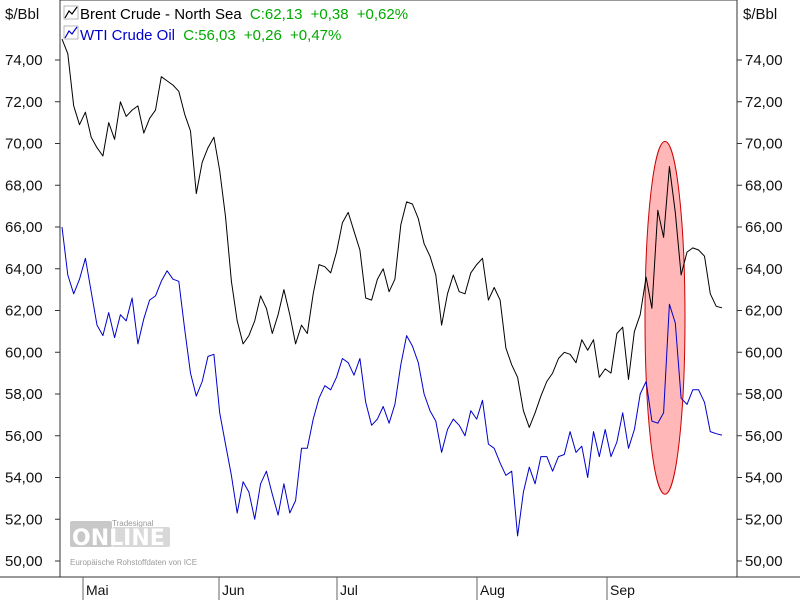 The width and height of the screenshot is (800, 600). What do you see at coordinates (764, 227) in the screenshot?
I see `right-tick-label: 66,00` at bounding box center [764, 227].